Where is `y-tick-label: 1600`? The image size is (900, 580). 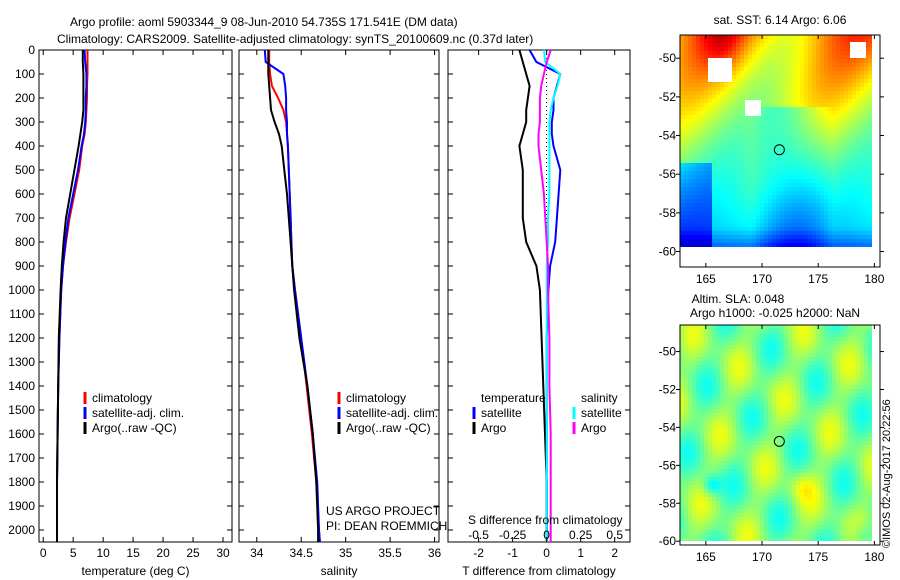 y-tick-label: 1600 is located at coordinates (21, 434).